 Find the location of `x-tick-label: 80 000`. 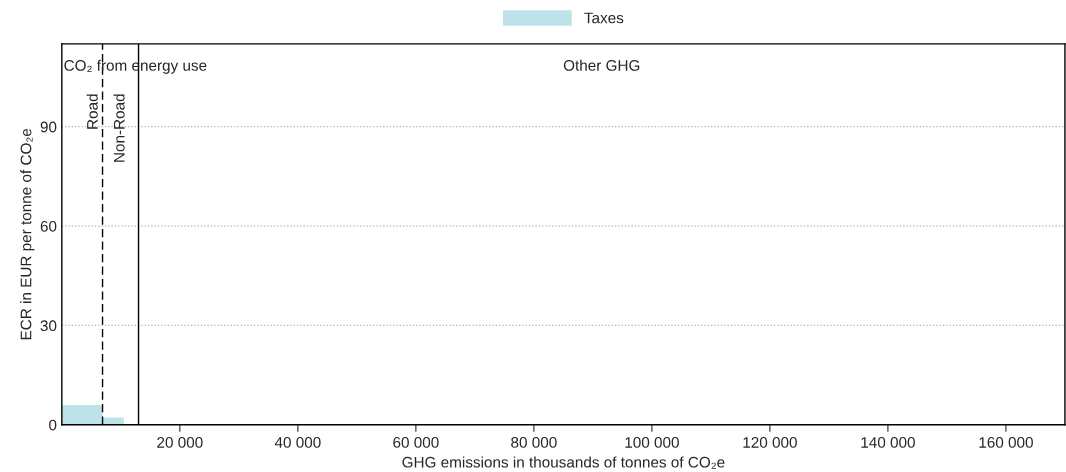

x-tick-label: 80 000 is located at coordinates (534, 442).